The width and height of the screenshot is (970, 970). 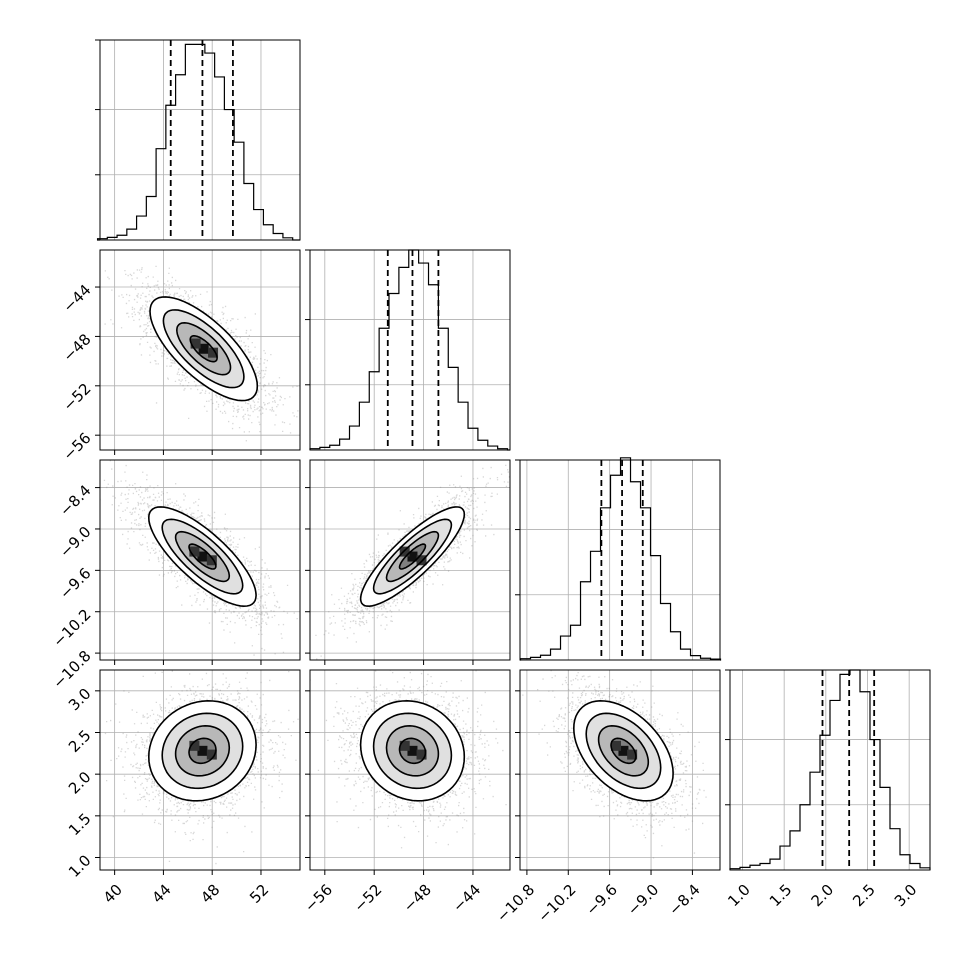 What do you see at coordinates (515, 903) in the screenshot?
I see `x-tick-label: −10.8` at bounding box center [515, 903].